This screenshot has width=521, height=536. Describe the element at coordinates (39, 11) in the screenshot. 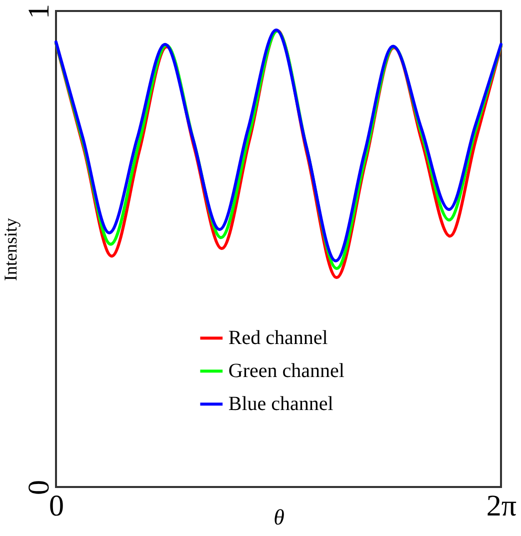

I see `y-tick-label: 1` at that location.